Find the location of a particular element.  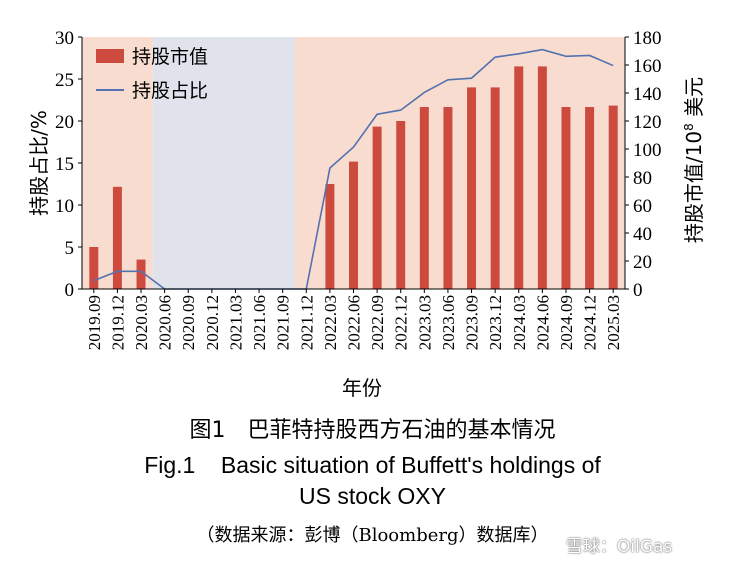

right-tick-label: 120 is located at coordinates (647, 122).